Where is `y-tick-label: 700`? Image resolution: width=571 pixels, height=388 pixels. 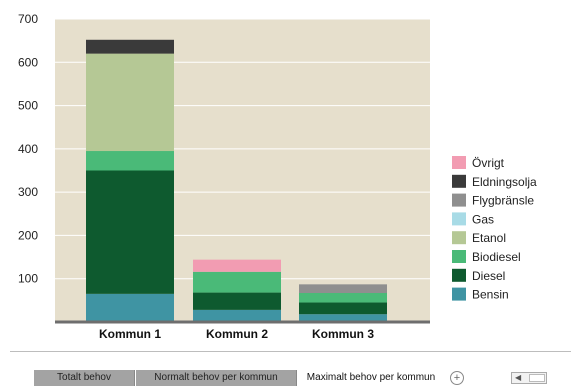
y-tick-label: 700 is located at coordinates (28, 19).